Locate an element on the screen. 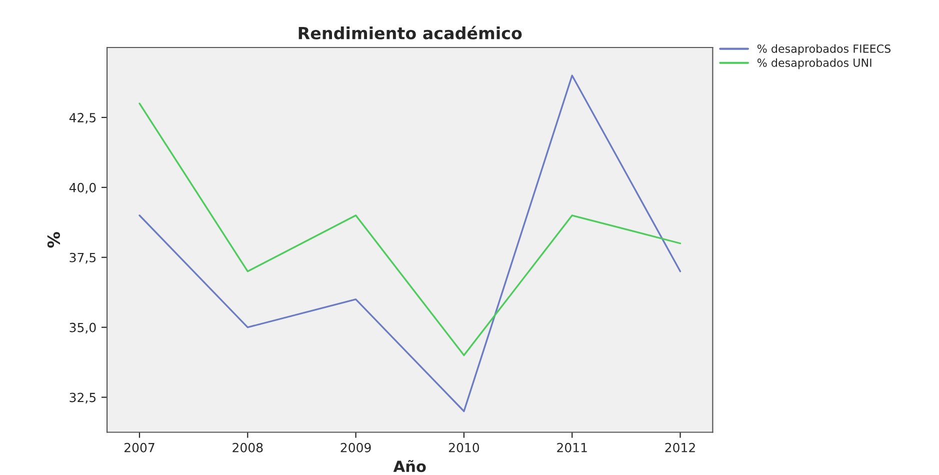  chart-title: Rendimiento académico is located at coordinates (410, 33).